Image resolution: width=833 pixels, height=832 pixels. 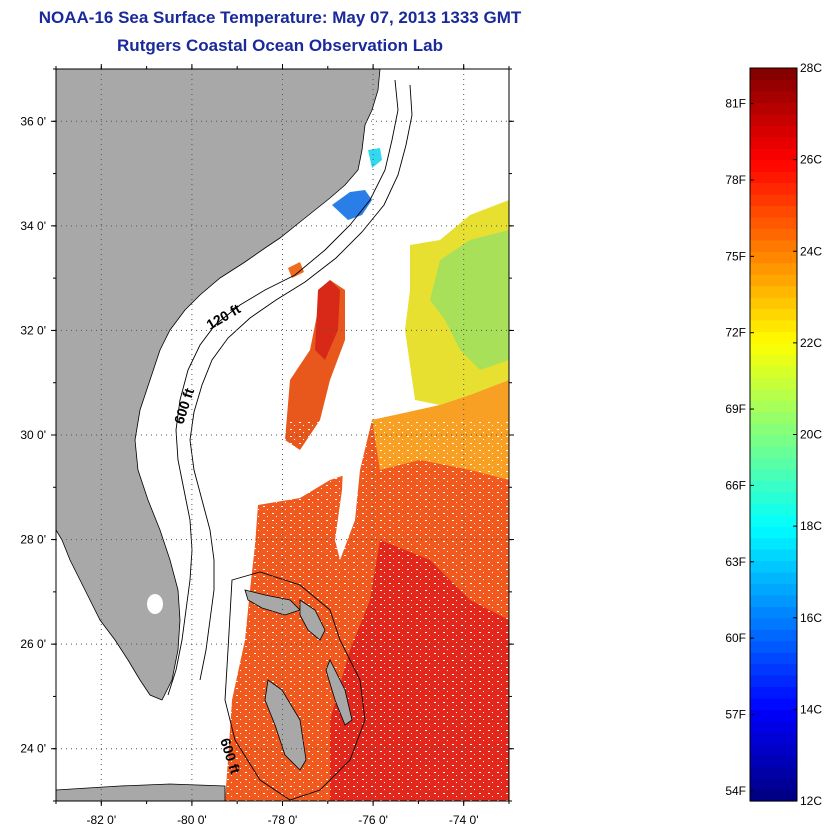 I want to click on lat-tick-label: 26 0', so click(x=33, y=644).